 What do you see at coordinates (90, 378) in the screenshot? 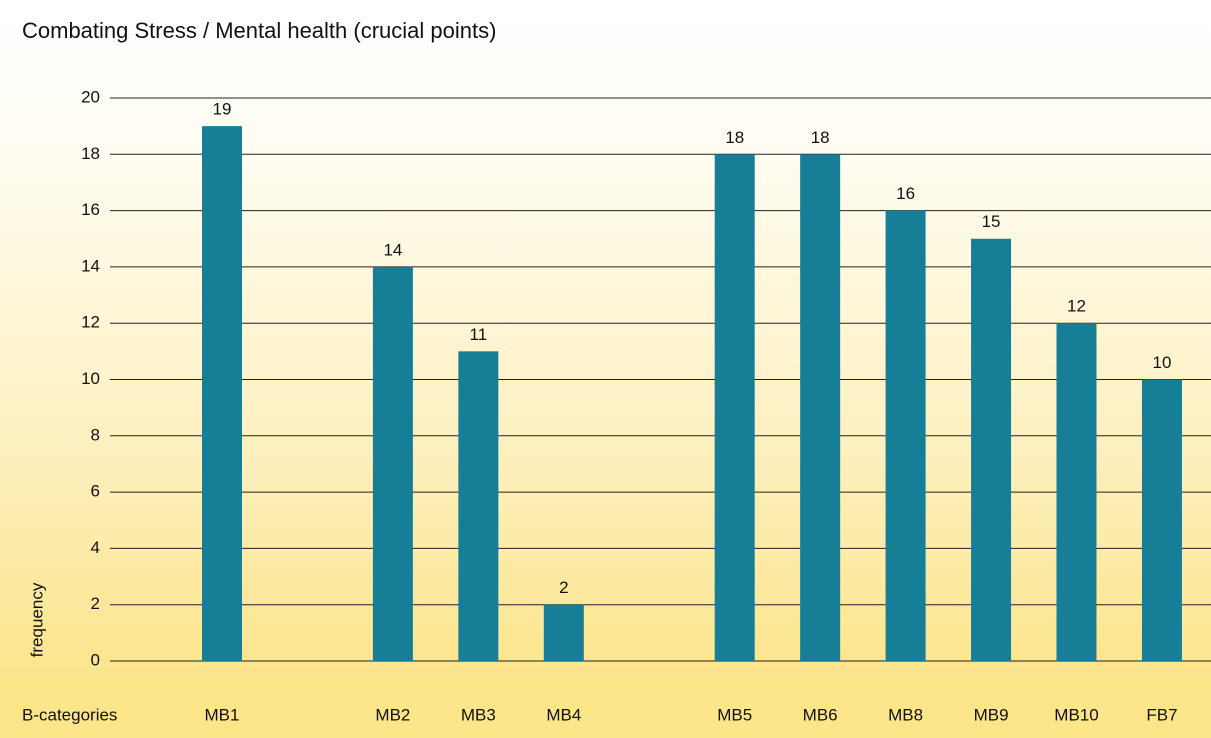
I see `y-tick-label: 10` at bounding box center [90, 378].